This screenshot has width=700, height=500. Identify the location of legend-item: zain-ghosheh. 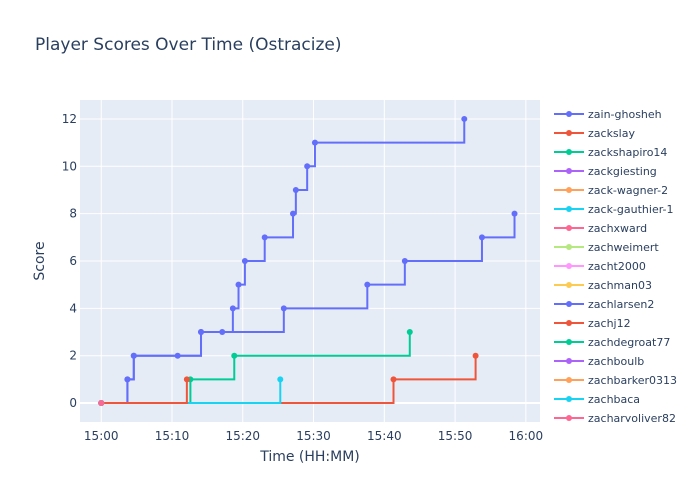
(608, 114).